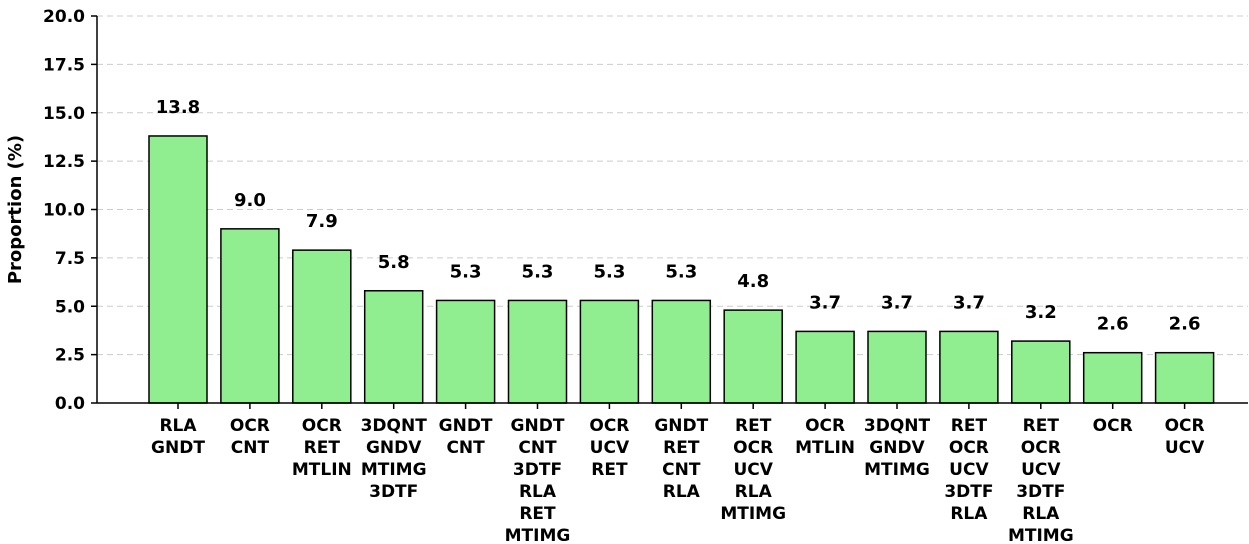 The height and width of the screenshot is (544, 1249). Describe the element at coordinates (250, 437) in the screenshot. I see `x-tick-label: OCR CNT` at that location.